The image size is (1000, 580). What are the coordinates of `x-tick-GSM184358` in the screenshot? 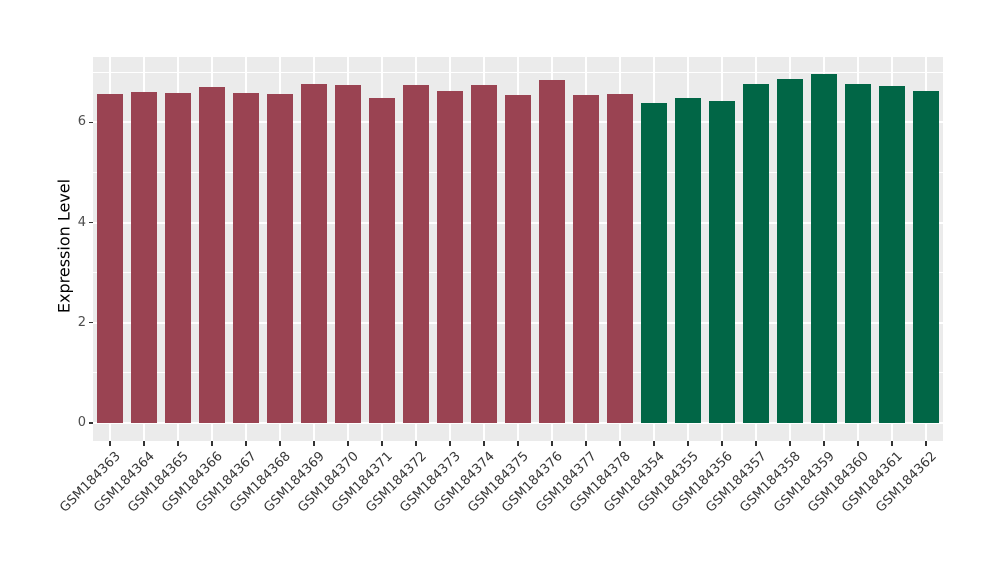 It's located at (790, 443).